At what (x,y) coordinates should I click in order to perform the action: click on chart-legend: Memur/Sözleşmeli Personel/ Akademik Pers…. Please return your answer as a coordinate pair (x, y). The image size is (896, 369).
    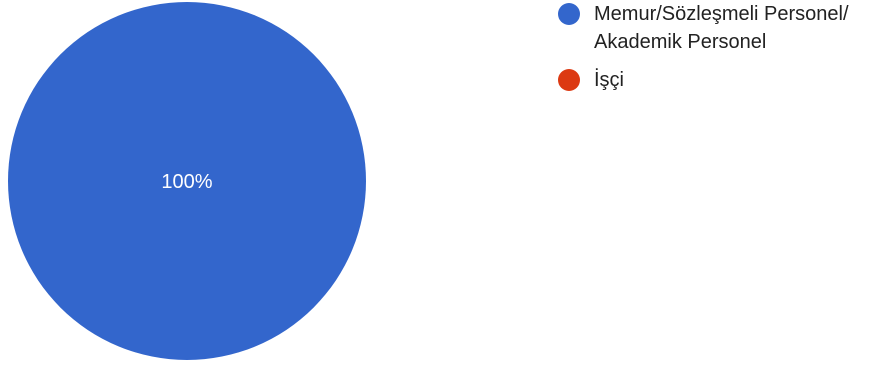
    Looking at the image, I should click on (727, 47).